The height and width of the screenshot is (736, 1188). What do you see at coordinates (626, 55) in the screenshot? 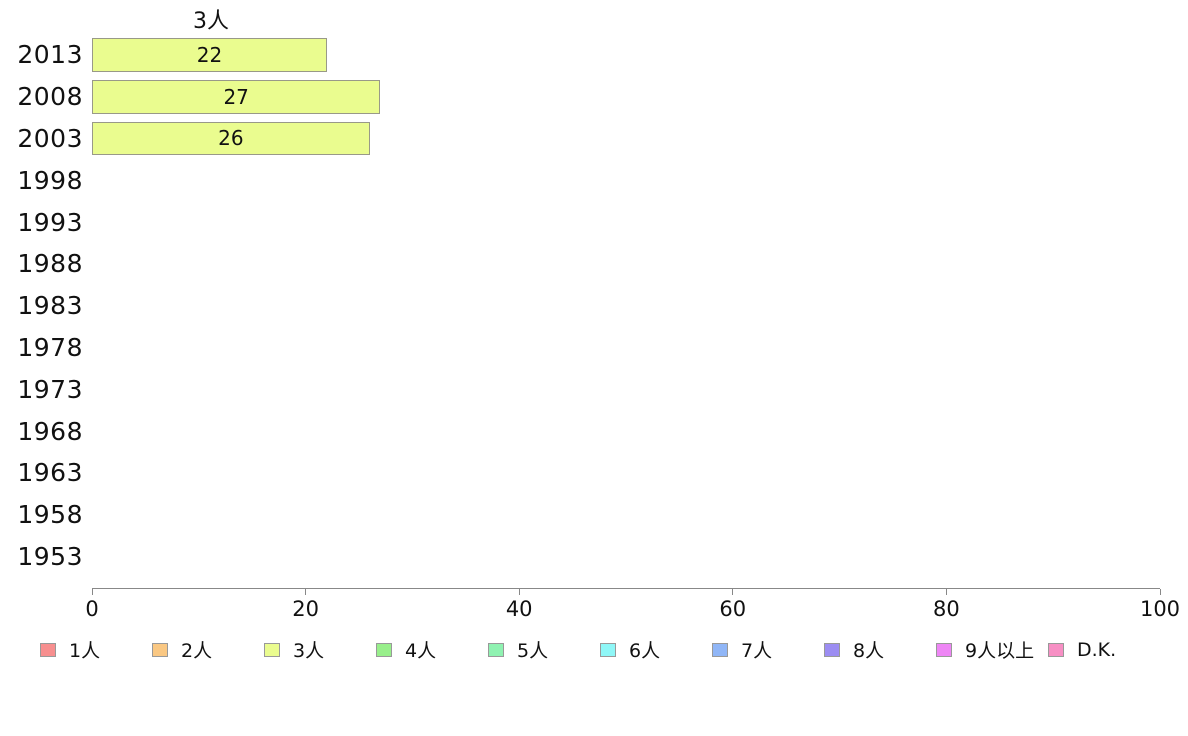
I see `bar-track: 22` at bounding box center [626, 55].